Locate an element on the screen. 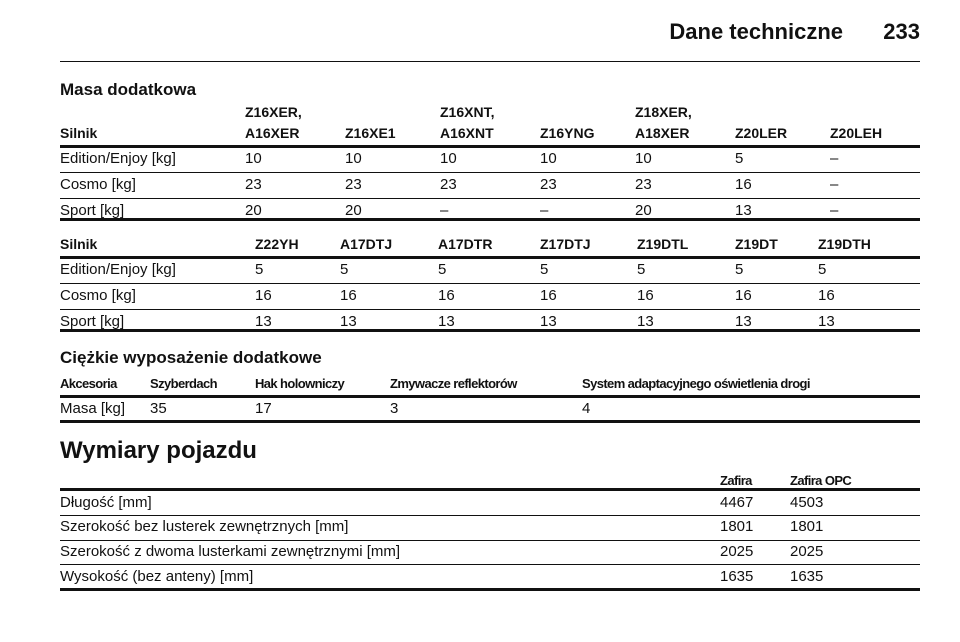 This screenshot has width=960, height=642. column-header: System adaptacyjnego oświetlenia drogi is located at coordinates (696, 383).